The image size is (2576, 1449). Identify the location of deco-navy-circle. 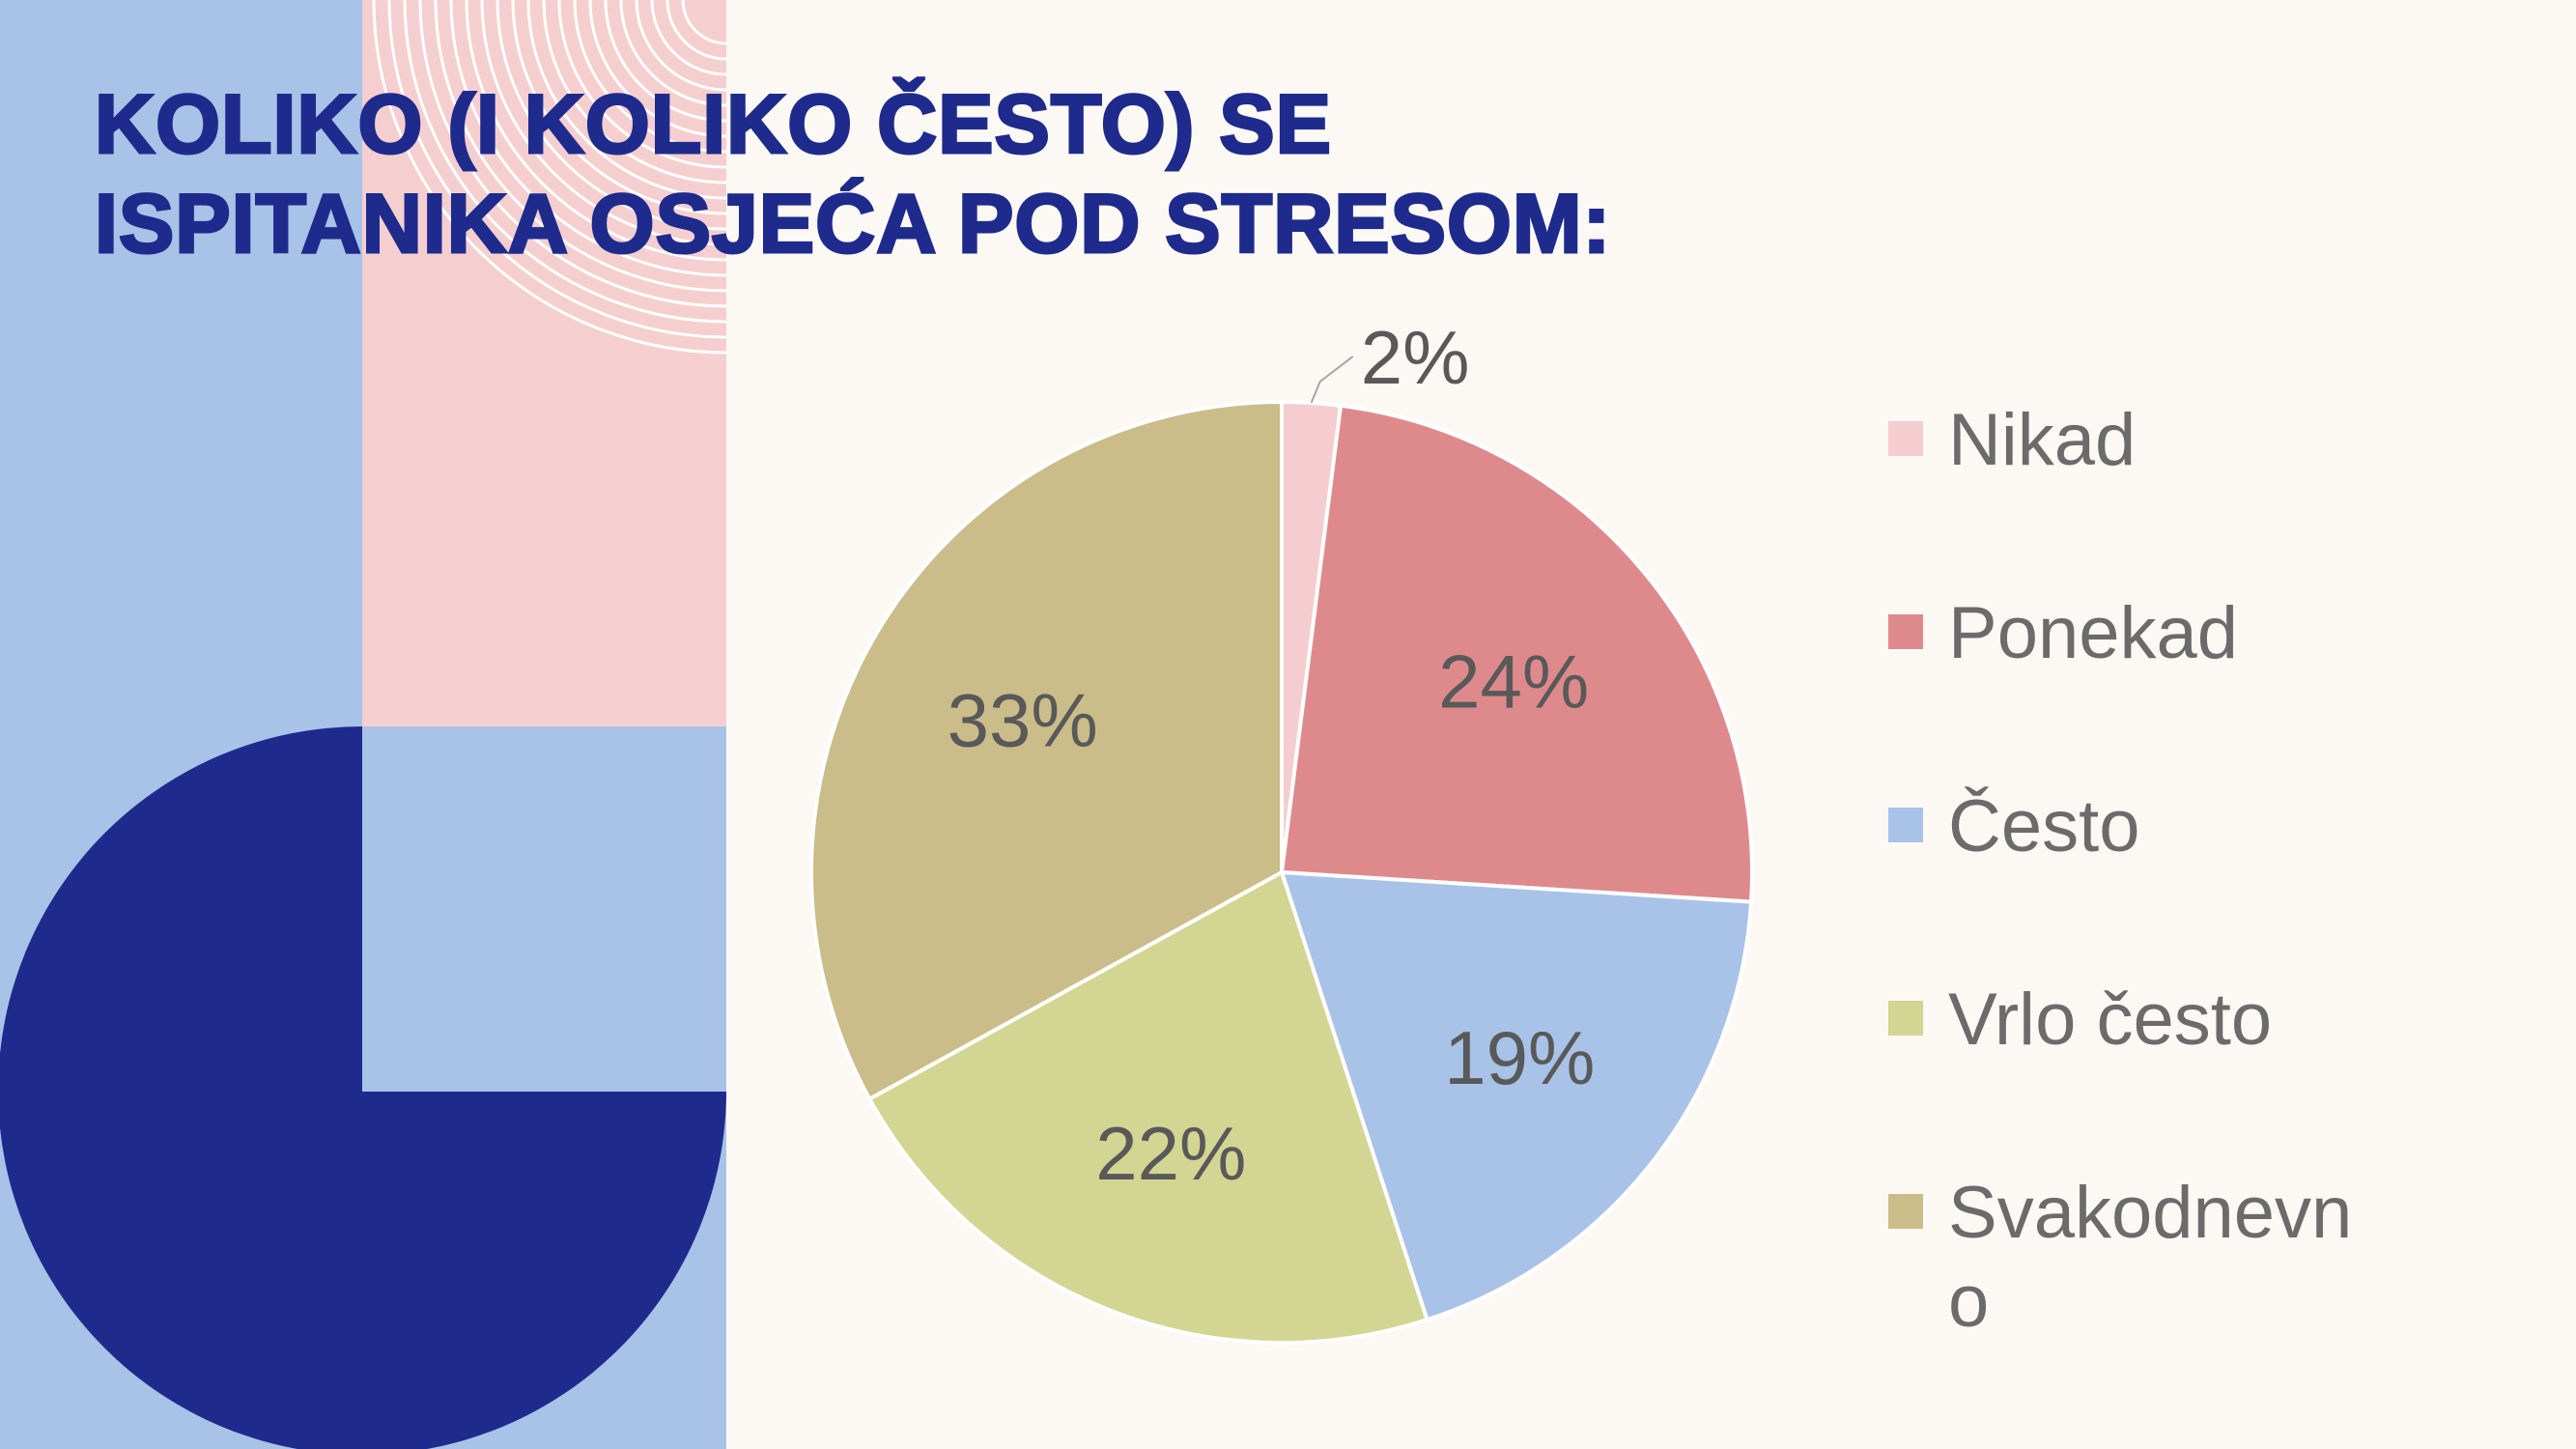
(363, 1087).